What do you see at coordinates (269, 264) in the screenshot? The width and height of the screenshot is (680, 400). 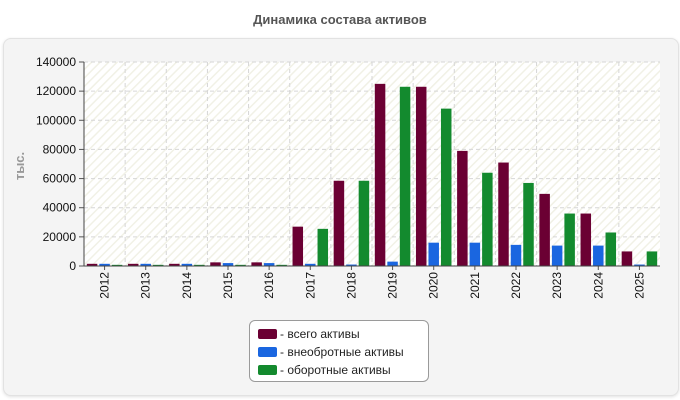 I see `bar-1-2016` at bounding box center [269, 264].